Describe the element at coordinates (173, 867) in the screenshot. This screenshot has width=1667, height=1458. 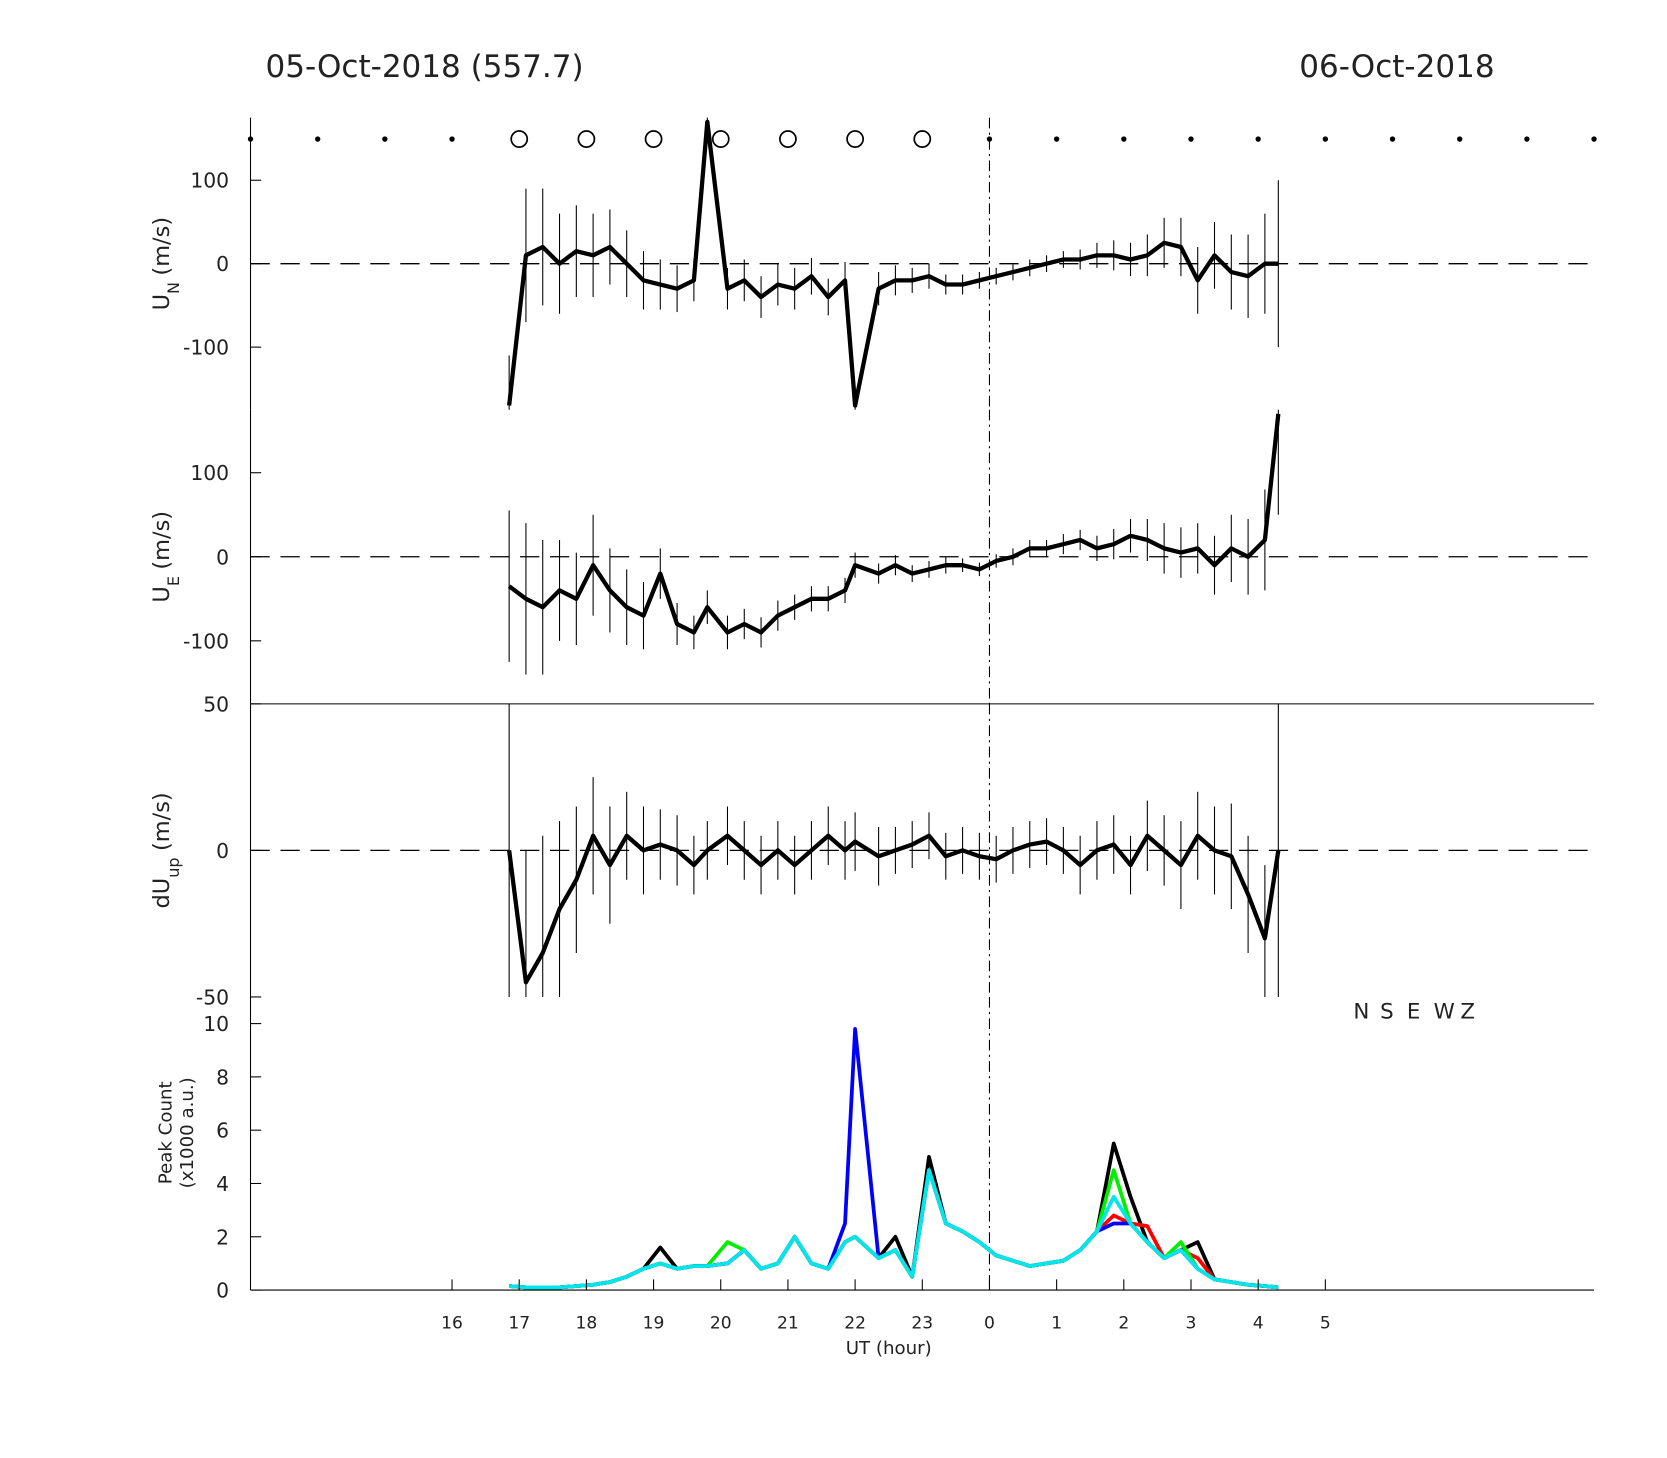
I see `y-label-sub: up` at that location.